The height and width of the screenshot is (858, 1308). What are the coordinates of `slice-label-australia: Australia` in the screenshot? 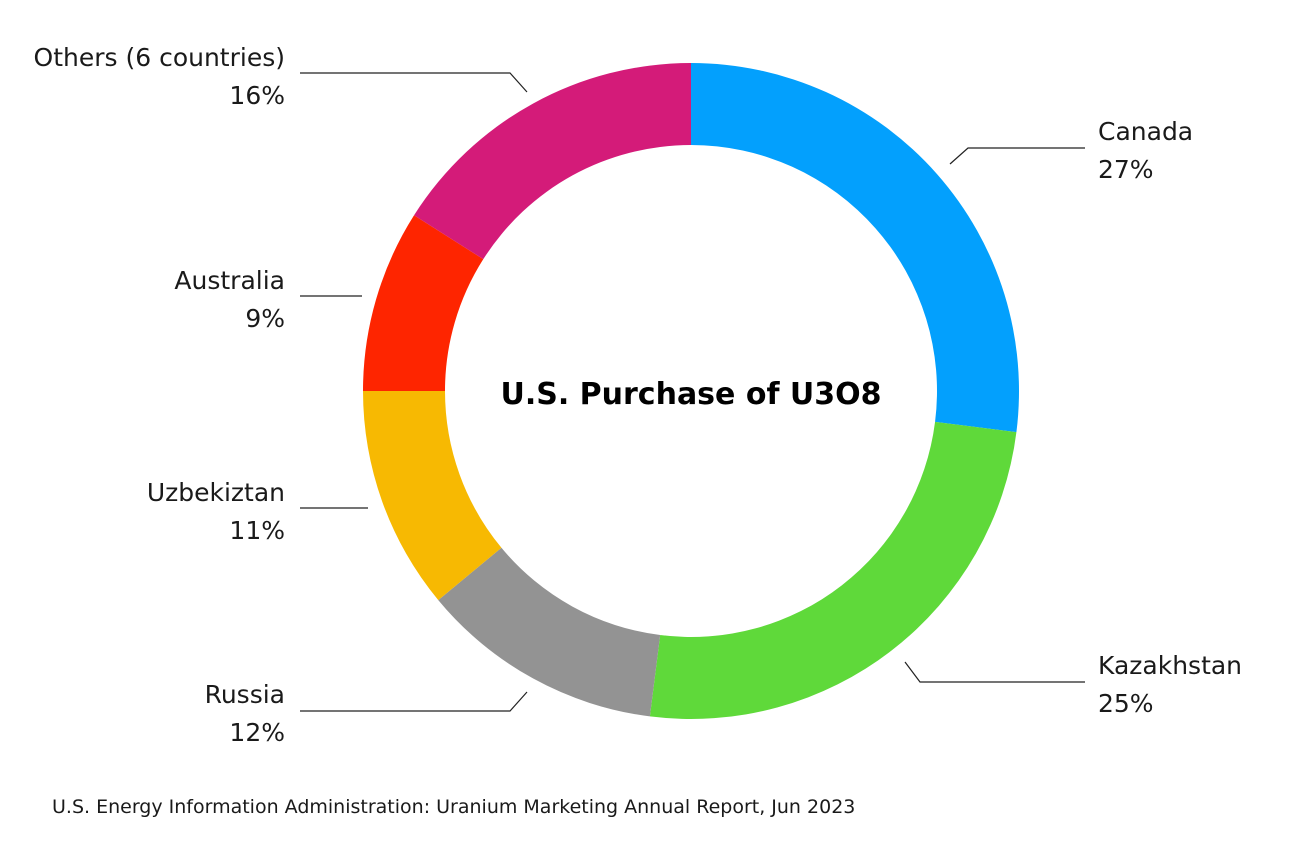 It's located at (229, 280).